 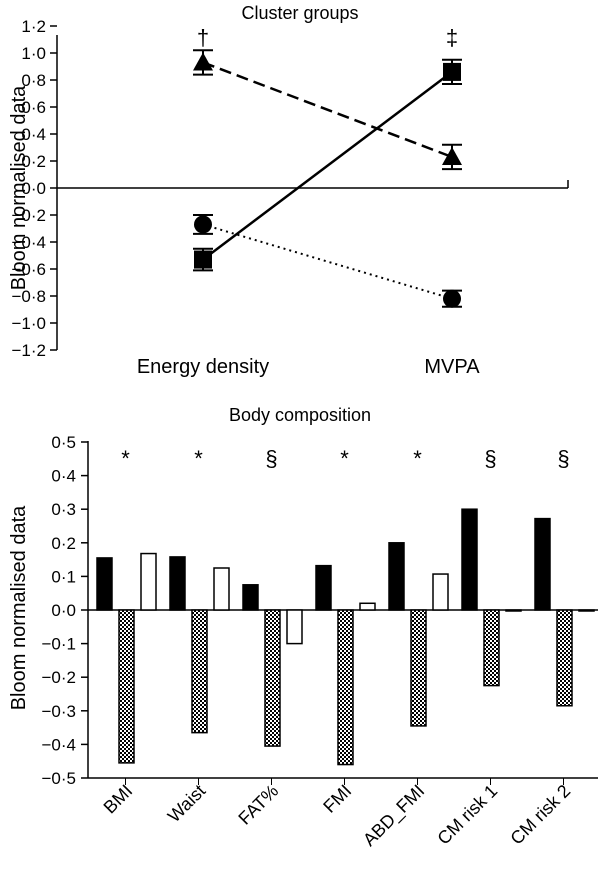 What do you see at coordinates (540, 815) in the screenshot?
I see `category-label: CM risk 2` at bounding box center [540, 815].